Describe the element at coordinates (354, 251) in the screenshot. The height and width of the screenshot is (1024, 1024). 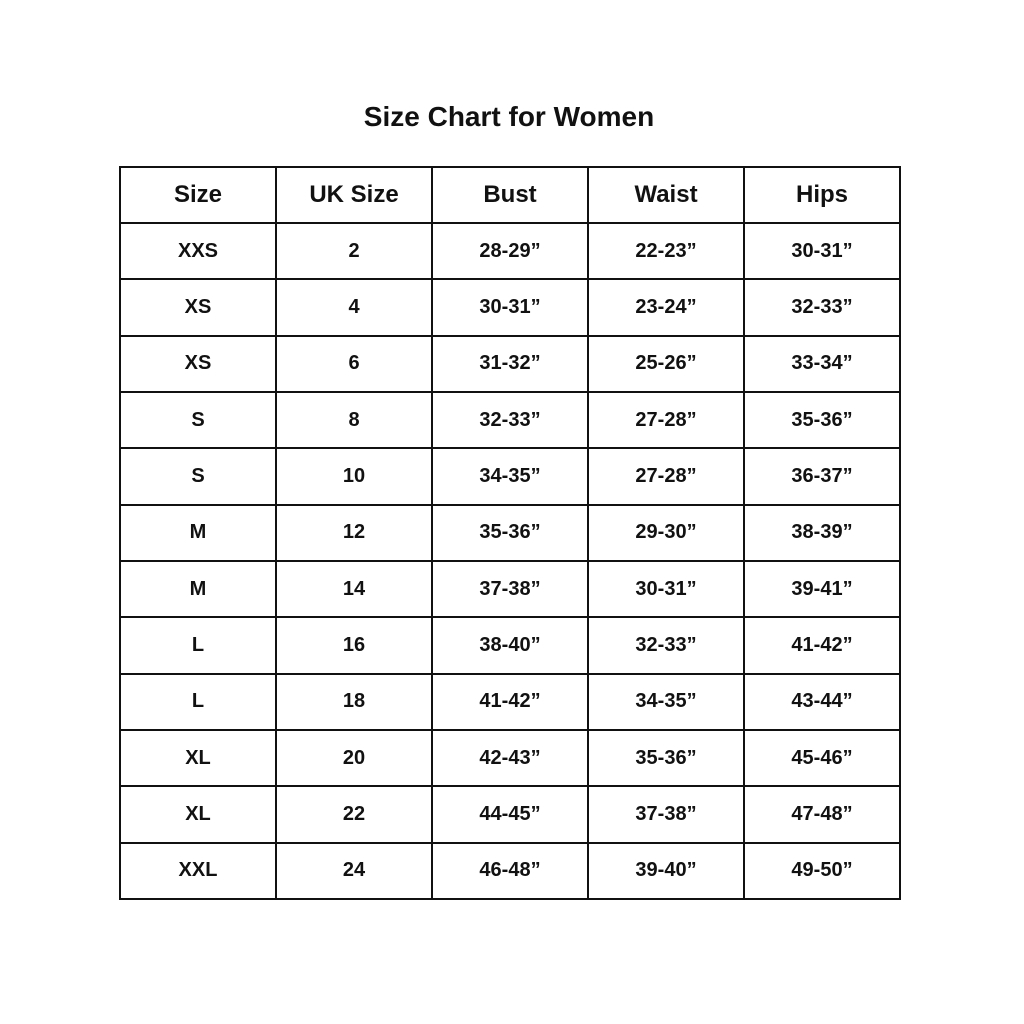
I see `table-cell: 2` at that location.